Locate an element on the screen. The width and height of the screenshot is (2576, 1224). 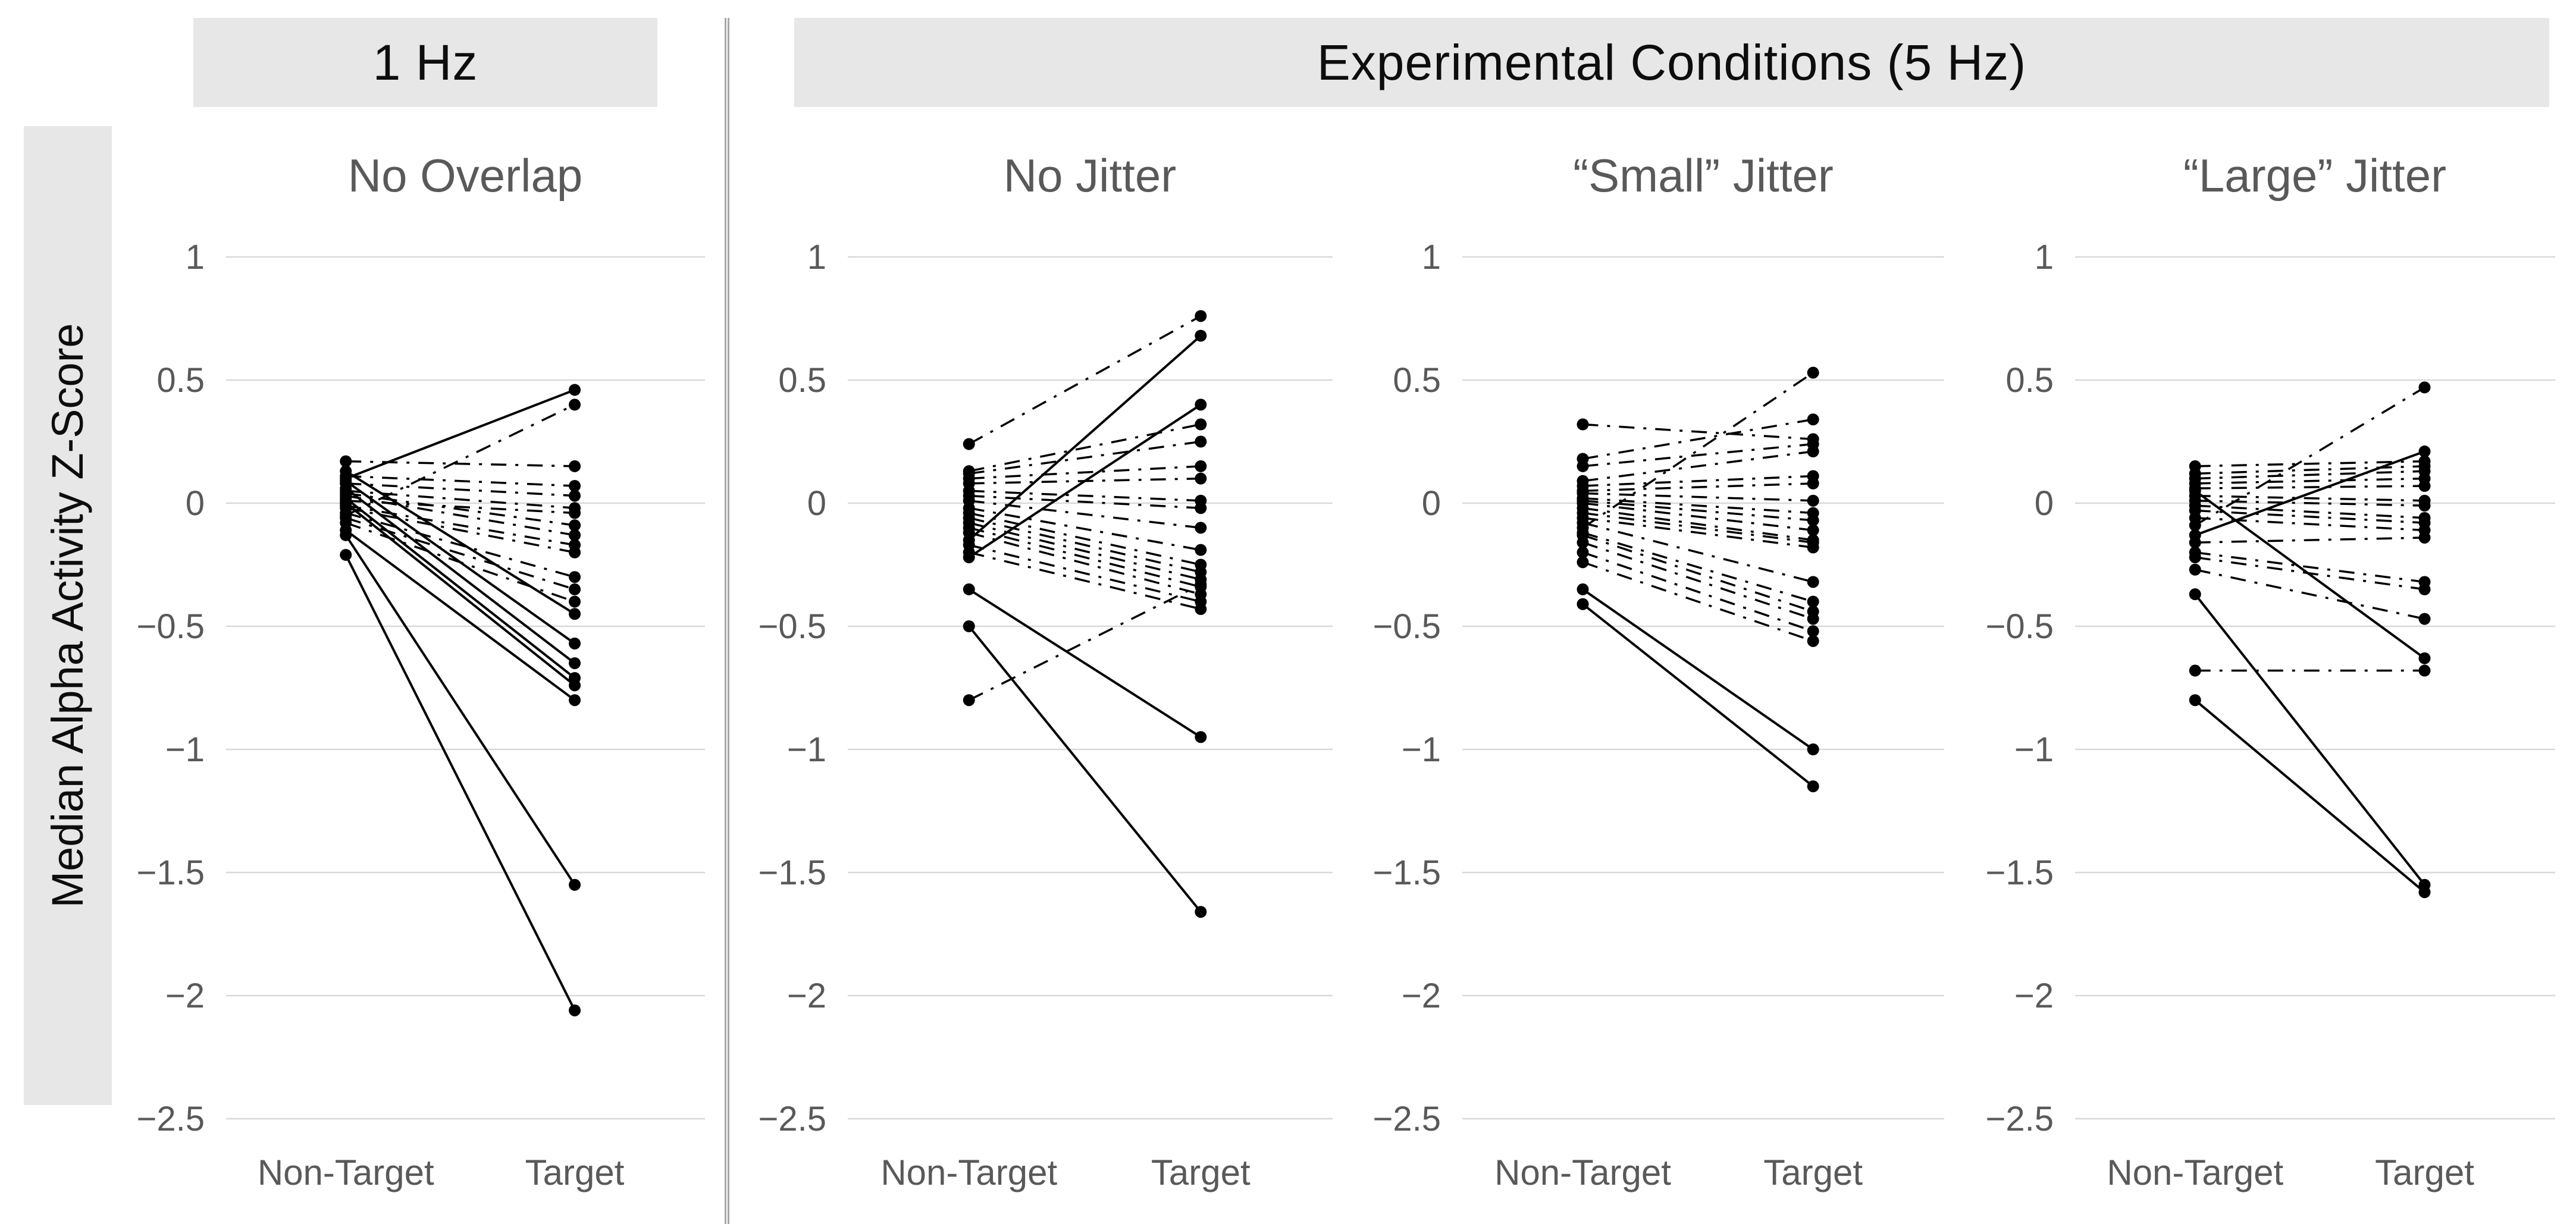
panel-group-separator is located at coordinates (727, 621).